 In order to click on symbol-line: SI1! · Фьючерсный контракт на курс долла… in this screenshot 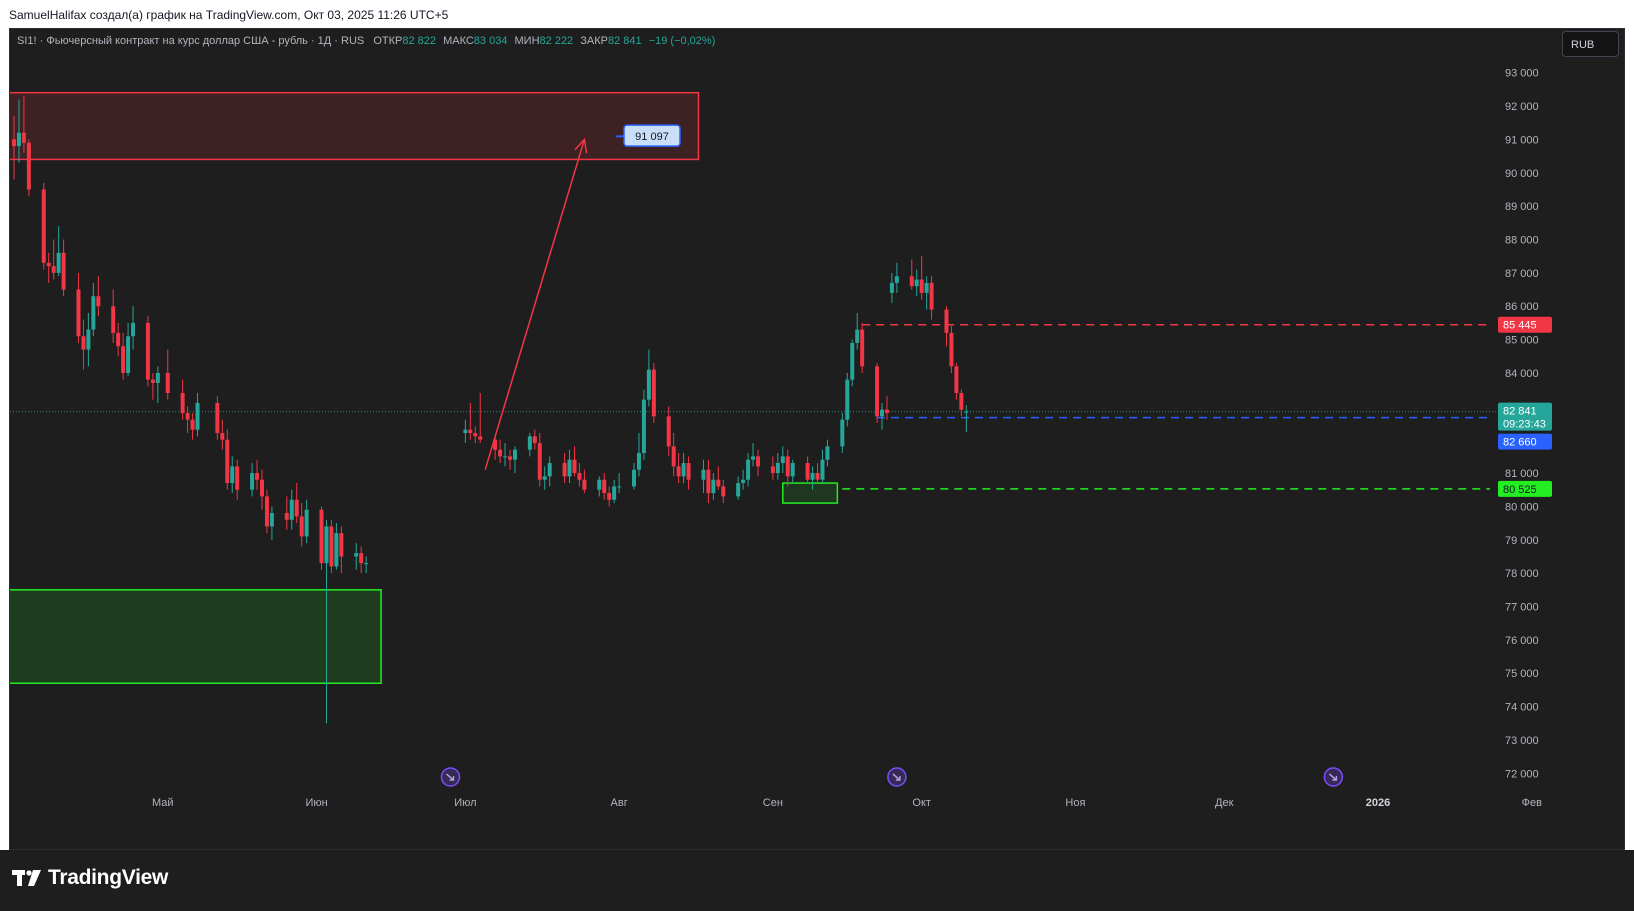, I will do `click(191, 41)`.